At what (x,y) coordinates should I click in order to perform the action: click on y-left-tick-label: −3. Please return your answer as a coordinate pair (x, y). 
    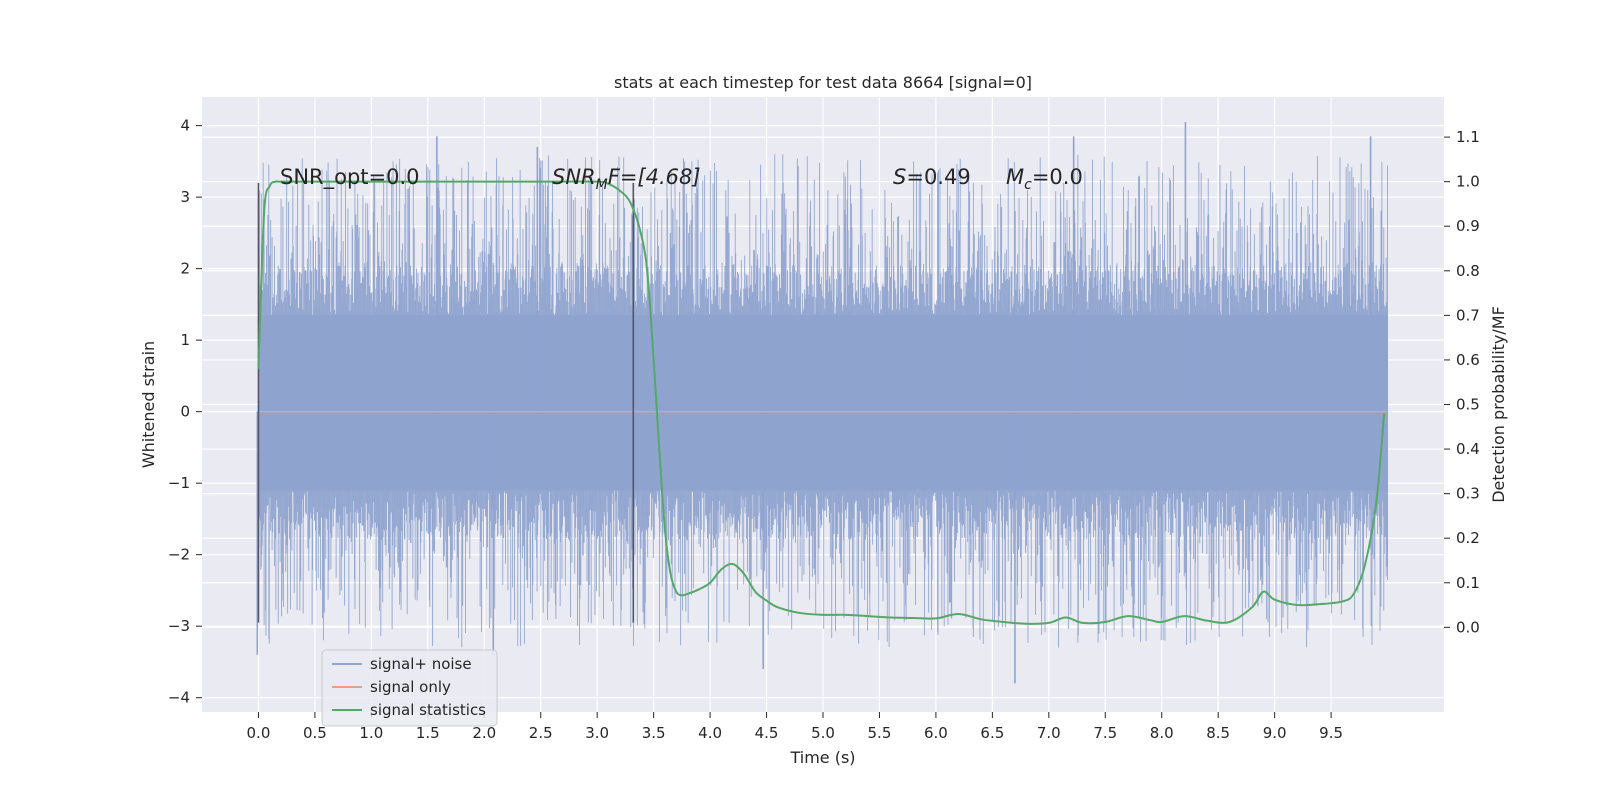
    Looking at the image, I should click on (179, 626).